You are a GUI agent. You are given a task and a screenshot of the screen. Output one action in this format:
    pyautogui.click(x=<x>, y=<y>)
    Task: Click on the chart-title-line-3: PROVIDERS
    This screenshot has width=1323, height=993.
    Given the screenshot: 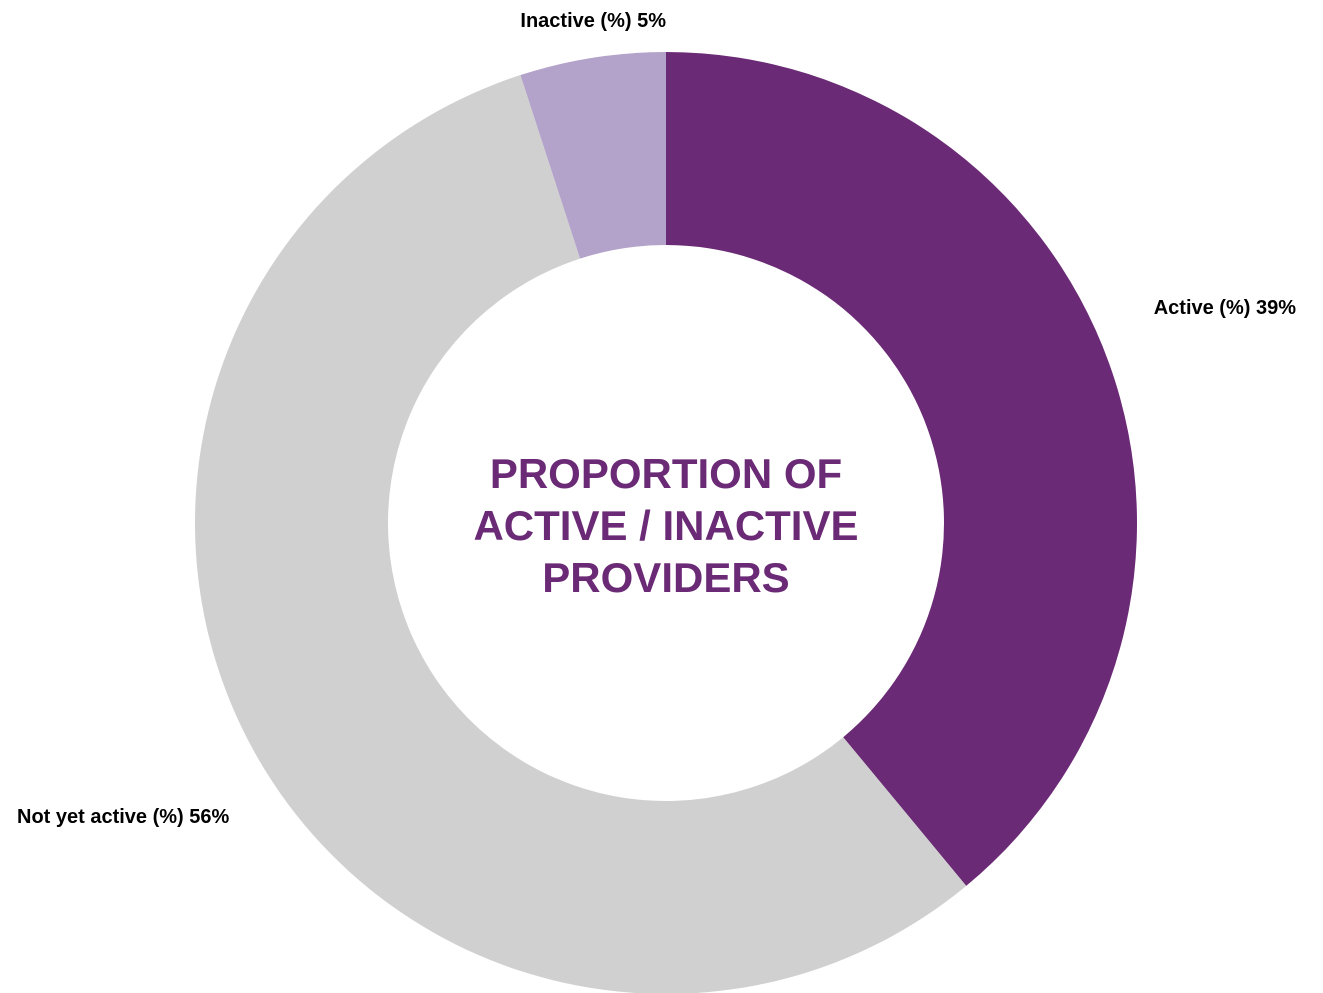 What is the action you would take?
    pyautogui.click(x=666, y=577)
    